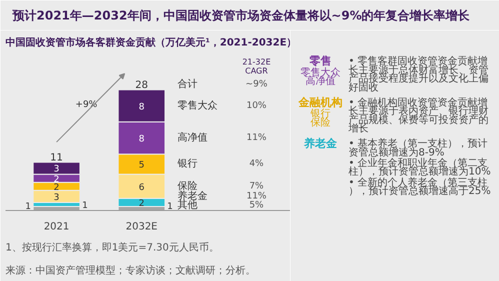  Describe the element at coordinates (141, 86) in the screenshot. I see `total-label: 28` at that location.